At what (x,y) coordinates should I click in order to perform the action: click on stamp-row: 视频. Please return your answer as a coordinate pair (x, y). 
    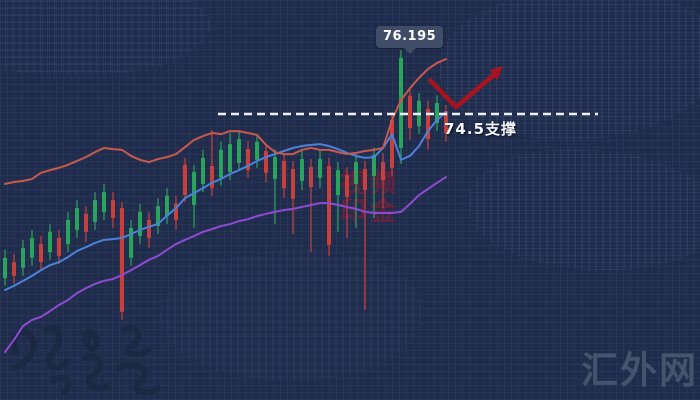
    Looking at the image, I should click on (369, 184).